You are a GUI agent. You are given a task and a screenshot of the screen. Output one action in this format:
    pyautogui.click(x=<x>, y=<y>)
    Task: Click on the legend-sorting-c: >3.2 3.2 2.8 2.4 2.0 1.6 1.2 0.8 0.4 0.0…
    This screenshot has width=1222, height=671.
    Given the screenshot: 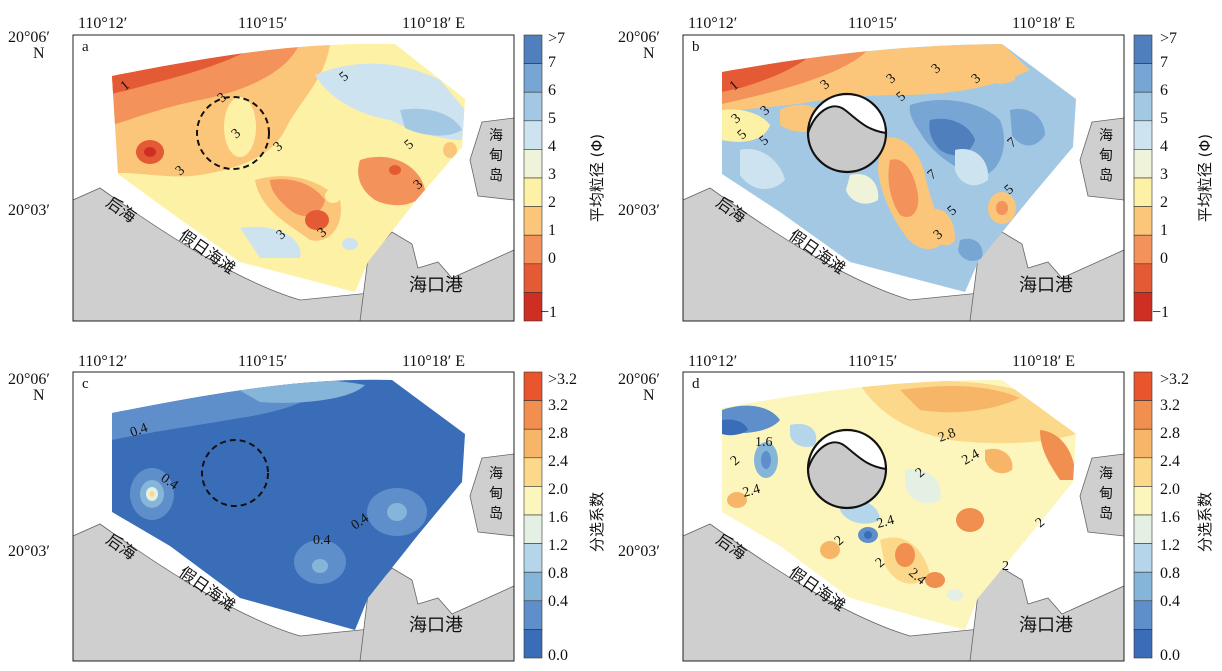 What is the action you would take?
    pyautogui.click(x=564, y=517)
    